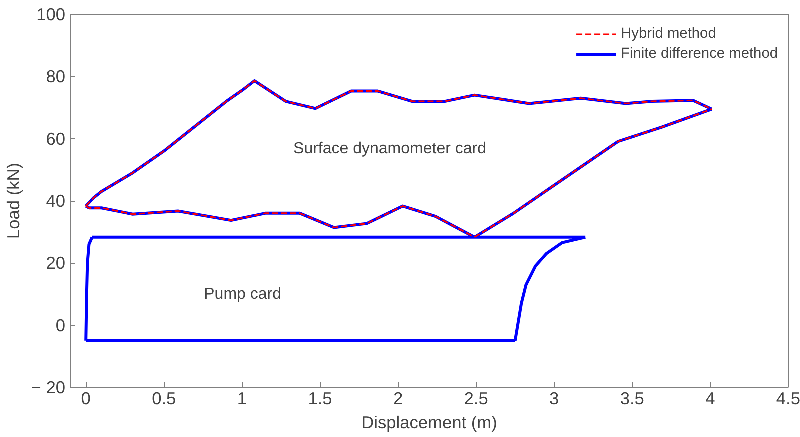  Describe the element at coordinates (164, 398) in the screenshot. I see `x-tick-label: 0.5` at that location.